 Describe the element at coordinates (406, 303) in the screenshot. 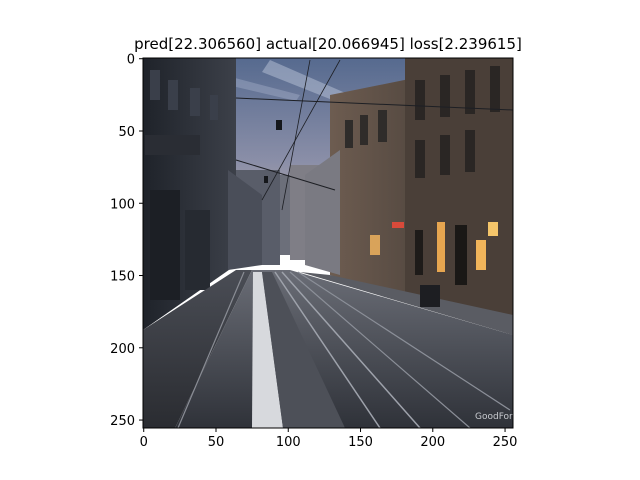

I see `right-sidewalk` at that location.